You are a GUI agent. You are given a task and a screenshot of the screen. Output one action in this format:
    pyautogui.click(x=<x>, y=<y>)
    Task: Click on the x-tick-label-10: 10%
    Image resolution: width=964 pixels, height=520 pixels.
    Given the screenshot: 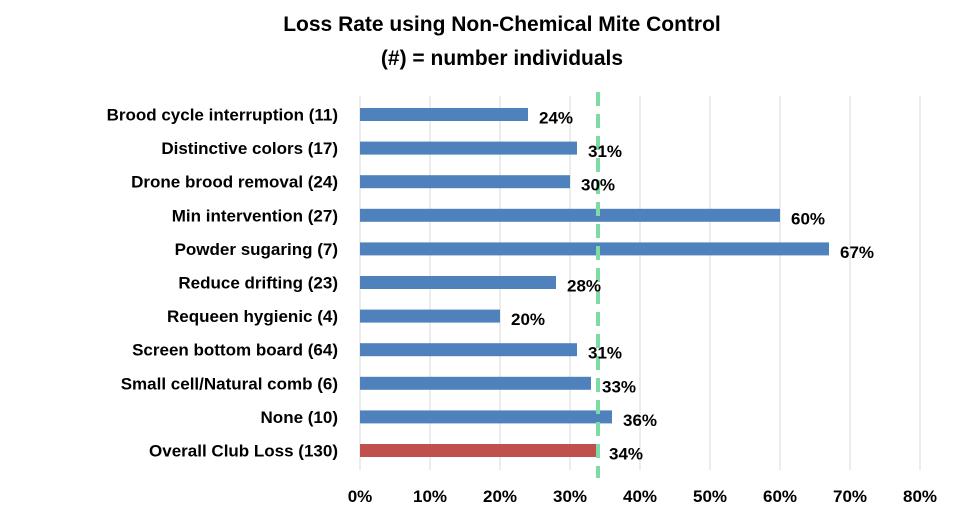 What is the action you would take?
    pyautogui.click(x=430, y=496)
    